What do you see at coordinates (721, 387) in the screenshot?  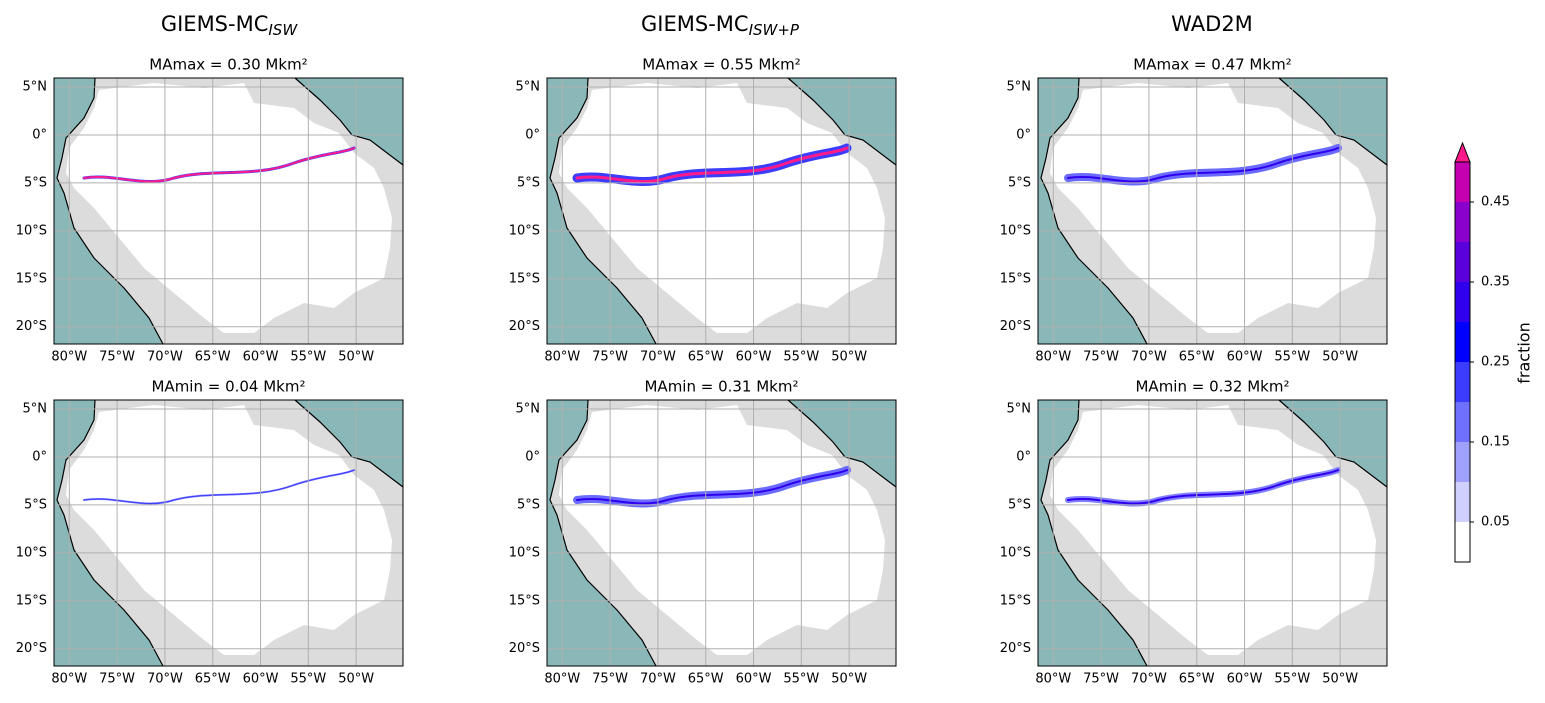 I see `panel-title: MAmin = 0.31 Mkm²` at bounding box center [721, 387].